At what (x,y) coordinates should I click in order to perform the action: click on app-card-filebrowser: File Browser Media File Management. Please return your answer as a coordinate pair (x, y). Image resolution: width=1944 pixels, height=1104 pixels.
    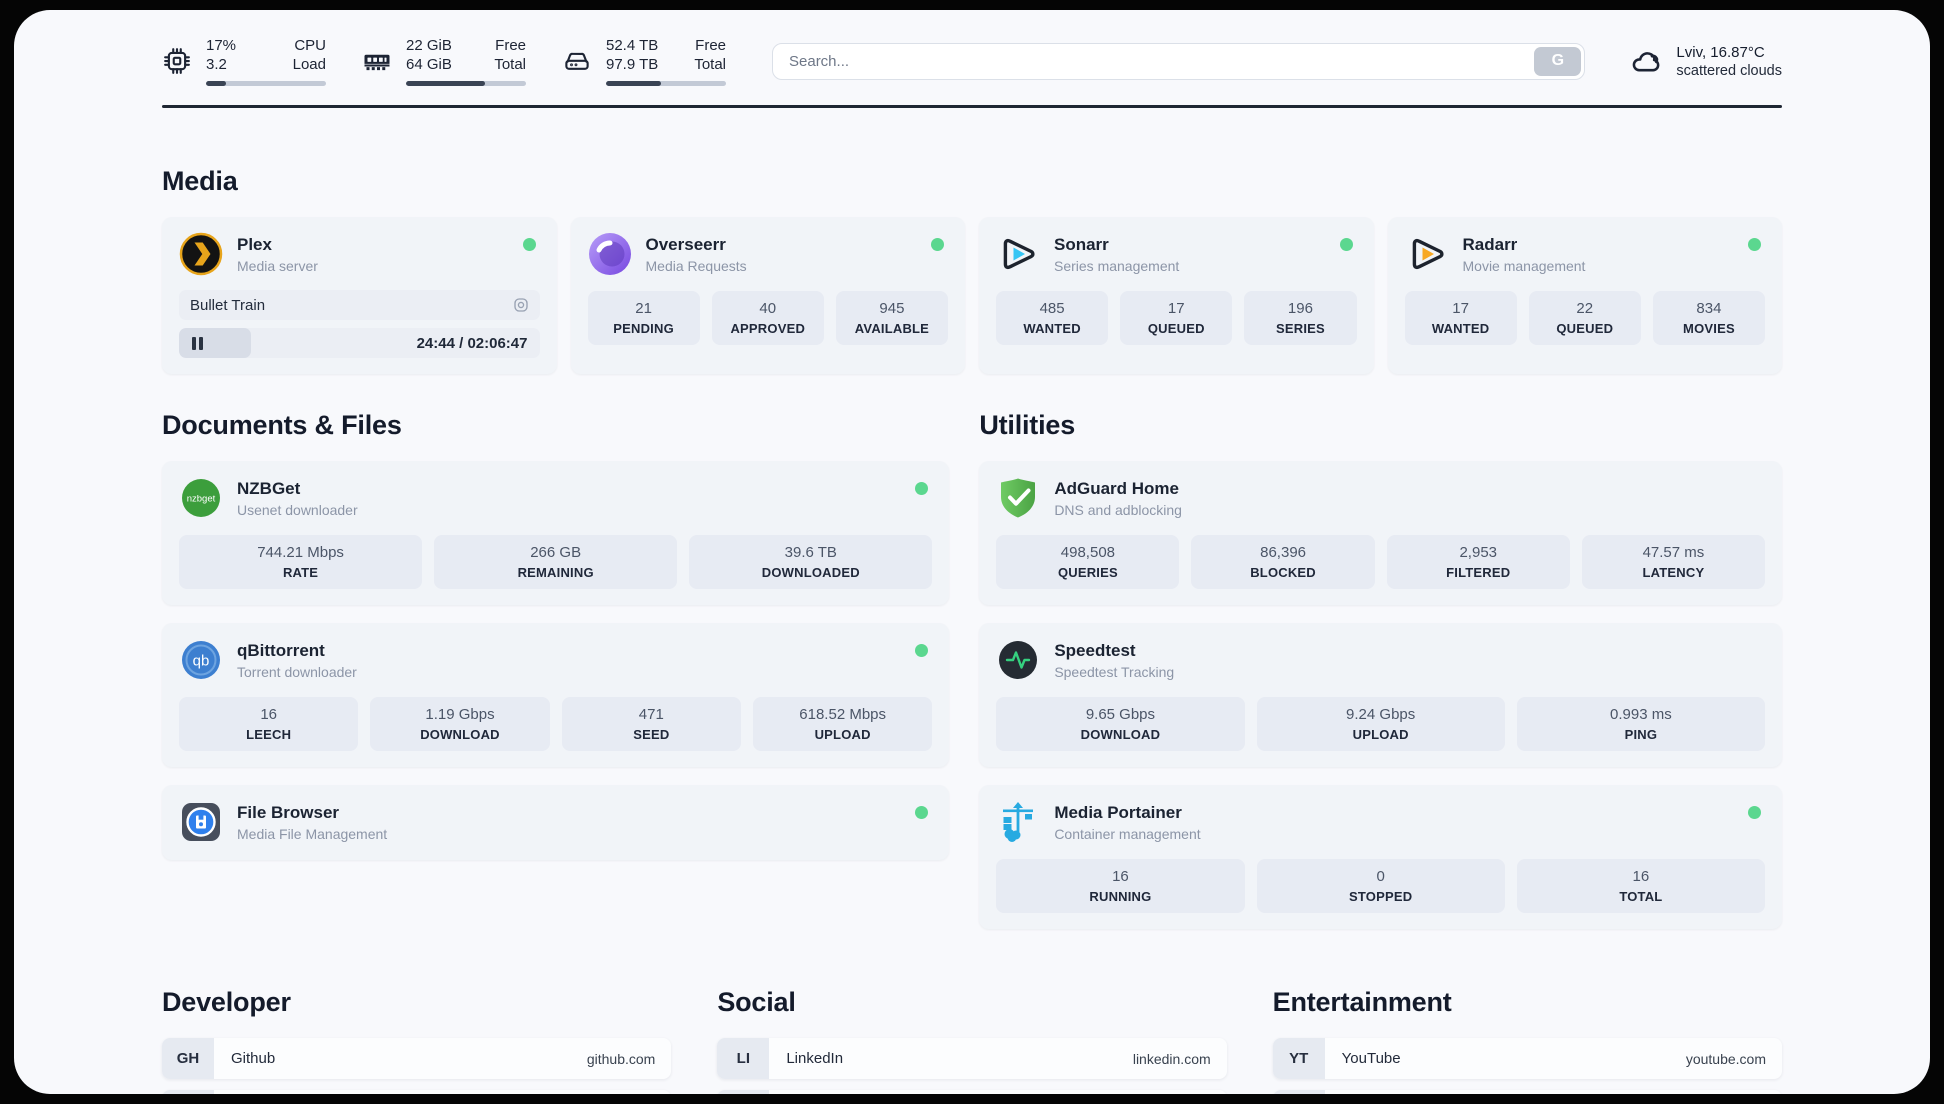
    Looking at the image, I should click on (556, 822).